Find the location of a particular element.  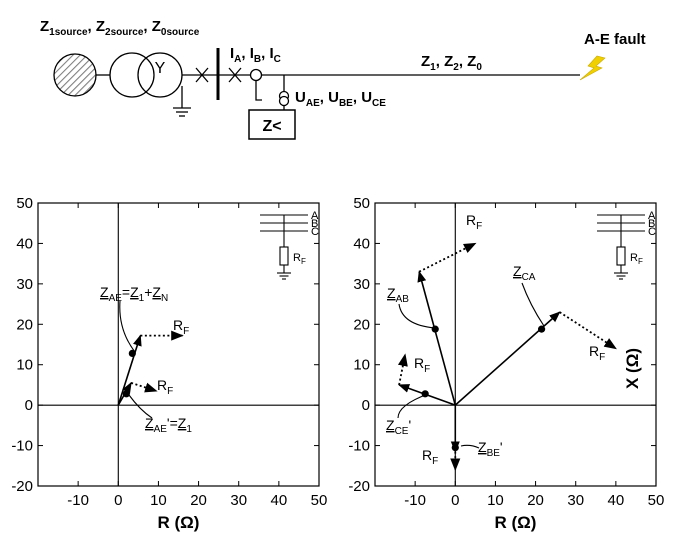

zab-leader is located at coordinates (417, 316).